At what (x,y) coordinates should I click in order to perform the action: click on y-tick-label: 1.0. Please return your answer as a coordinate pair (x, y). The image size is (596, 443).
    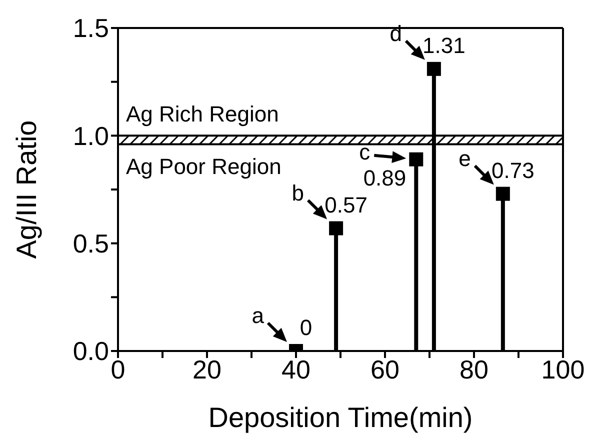
    Looking at the image, I should click on (90, 135).